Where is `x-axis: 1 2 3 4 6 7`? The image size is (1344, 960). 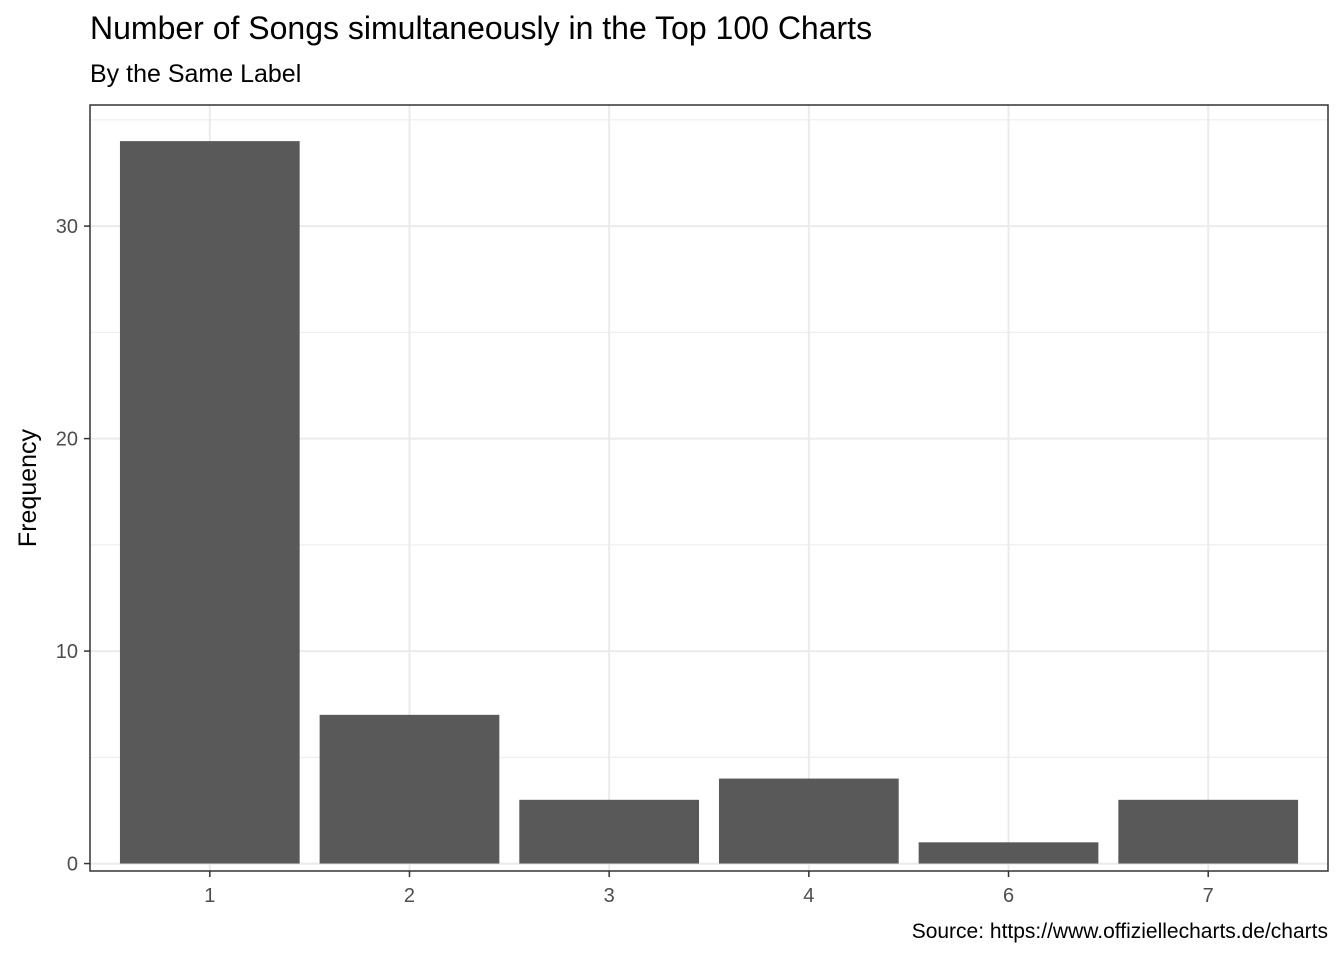 x-axis: 1 2 3 4 6 7 is located at coordinates (709, 889).